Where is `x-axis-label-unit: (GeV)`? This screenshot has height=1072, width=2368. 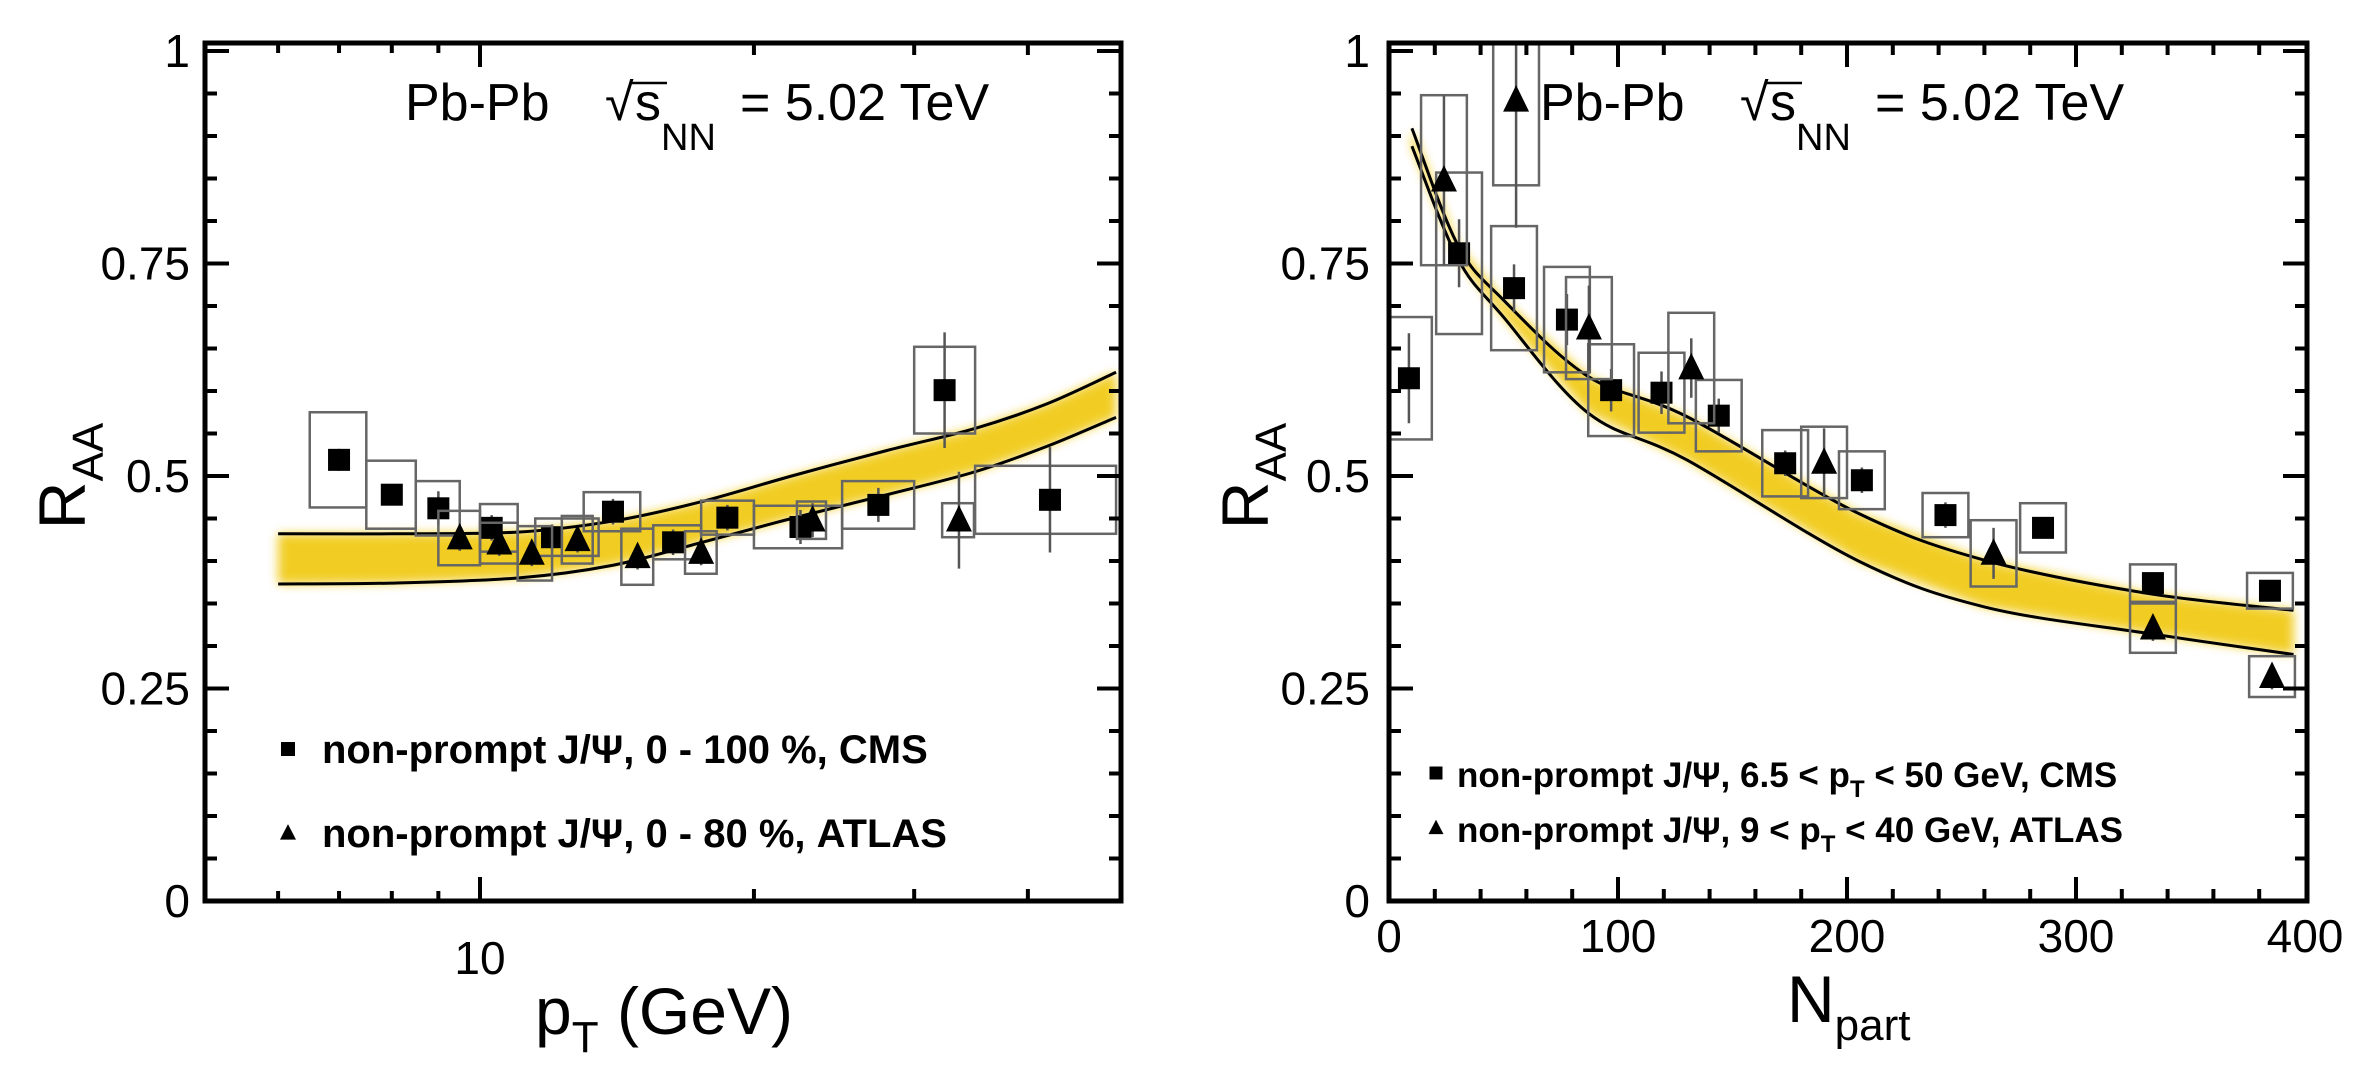 x-axis-label-unit: (GeV) is located at coordinates (696, 1011).